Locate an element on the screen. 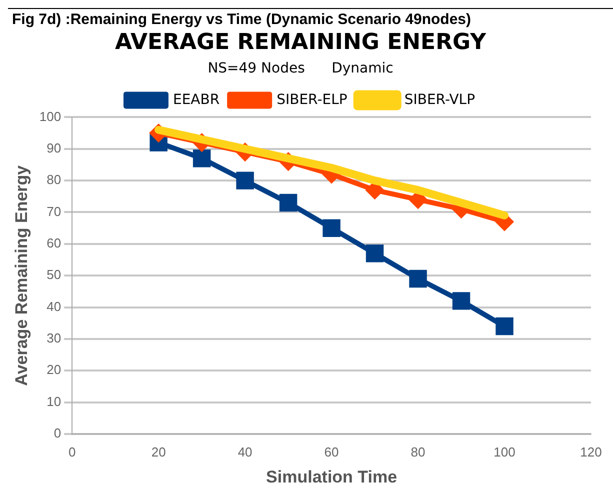 Image resolution: width=613 pixels, height=502 pixels. x-tick-label: 20 is located at coordinates (158, 452).